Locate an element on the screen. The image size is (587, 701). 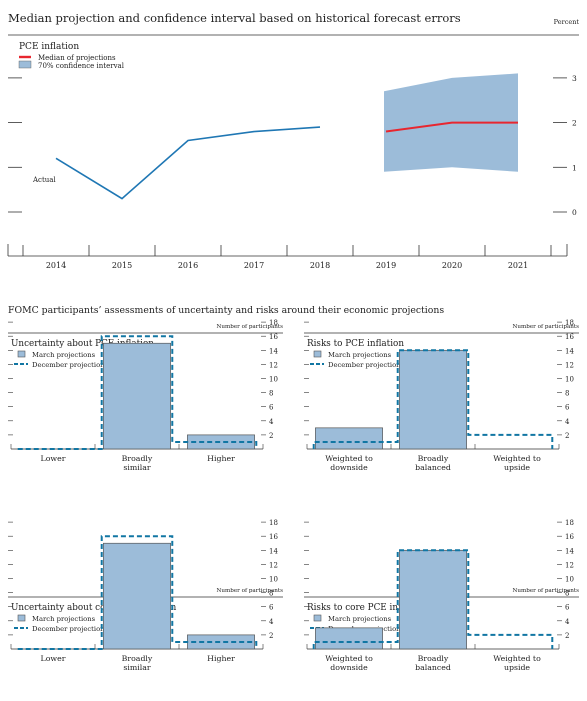
actual-line is located at coordinates (188, 163).